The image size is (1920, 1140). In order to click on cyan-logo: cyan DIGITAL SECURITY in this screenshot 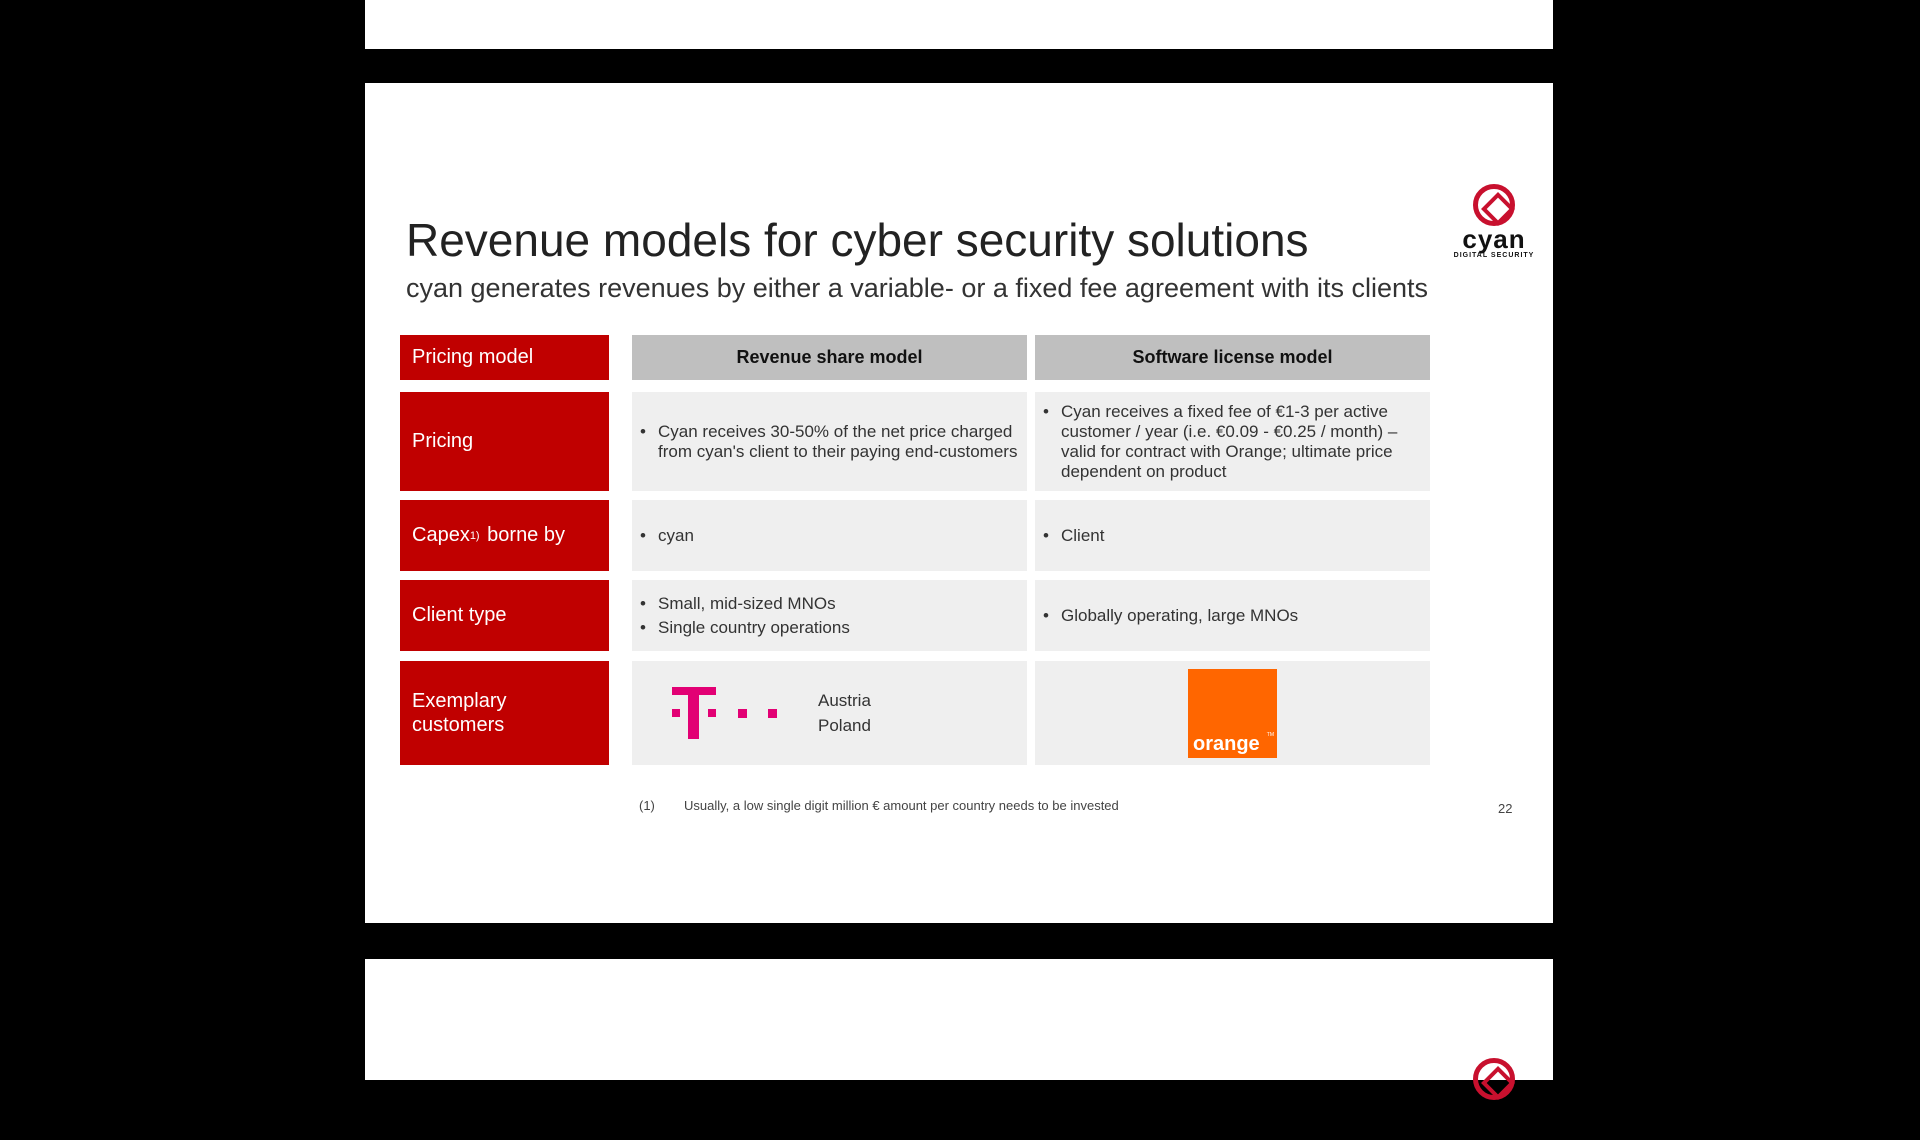, I will do `click(1494, 225)`.